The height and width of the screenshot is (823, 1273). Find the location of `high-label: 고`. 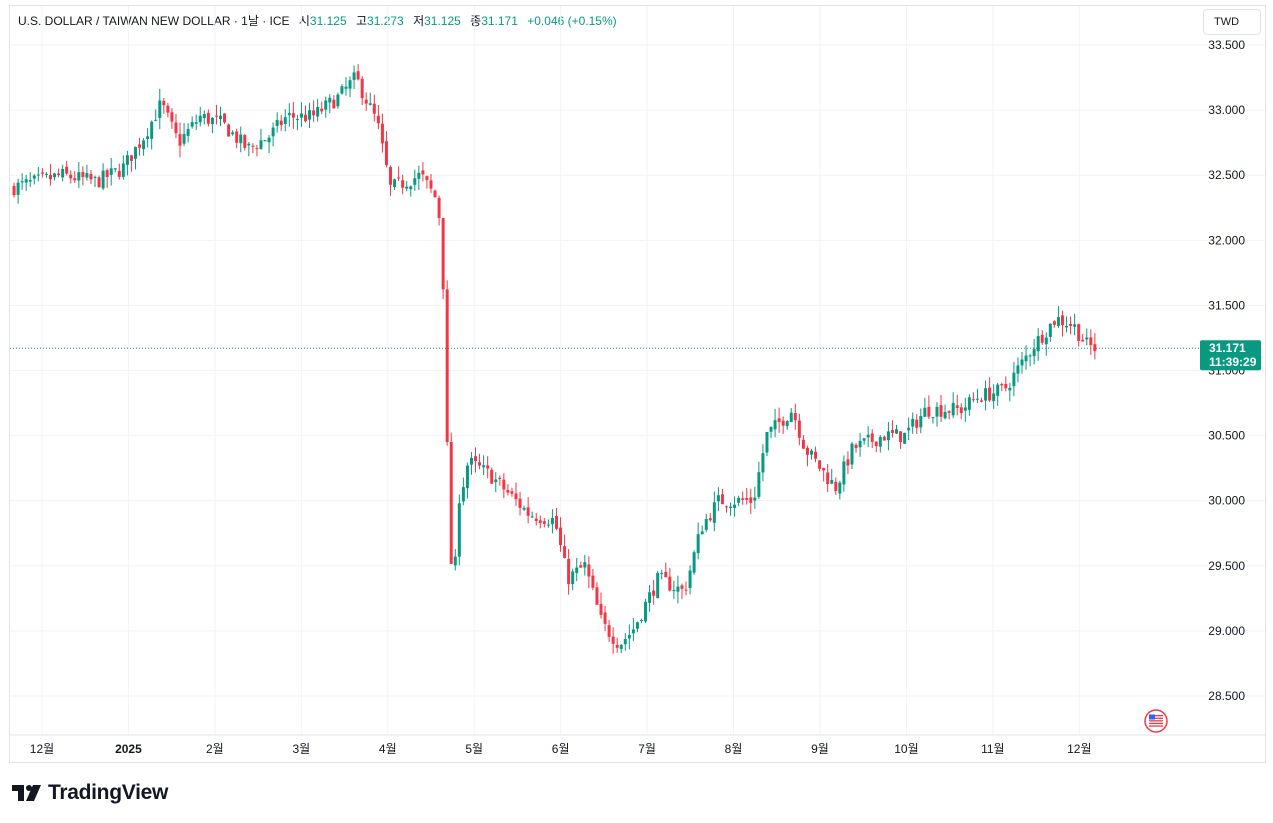

high-label: 고 is located at coordinates (361, 21).